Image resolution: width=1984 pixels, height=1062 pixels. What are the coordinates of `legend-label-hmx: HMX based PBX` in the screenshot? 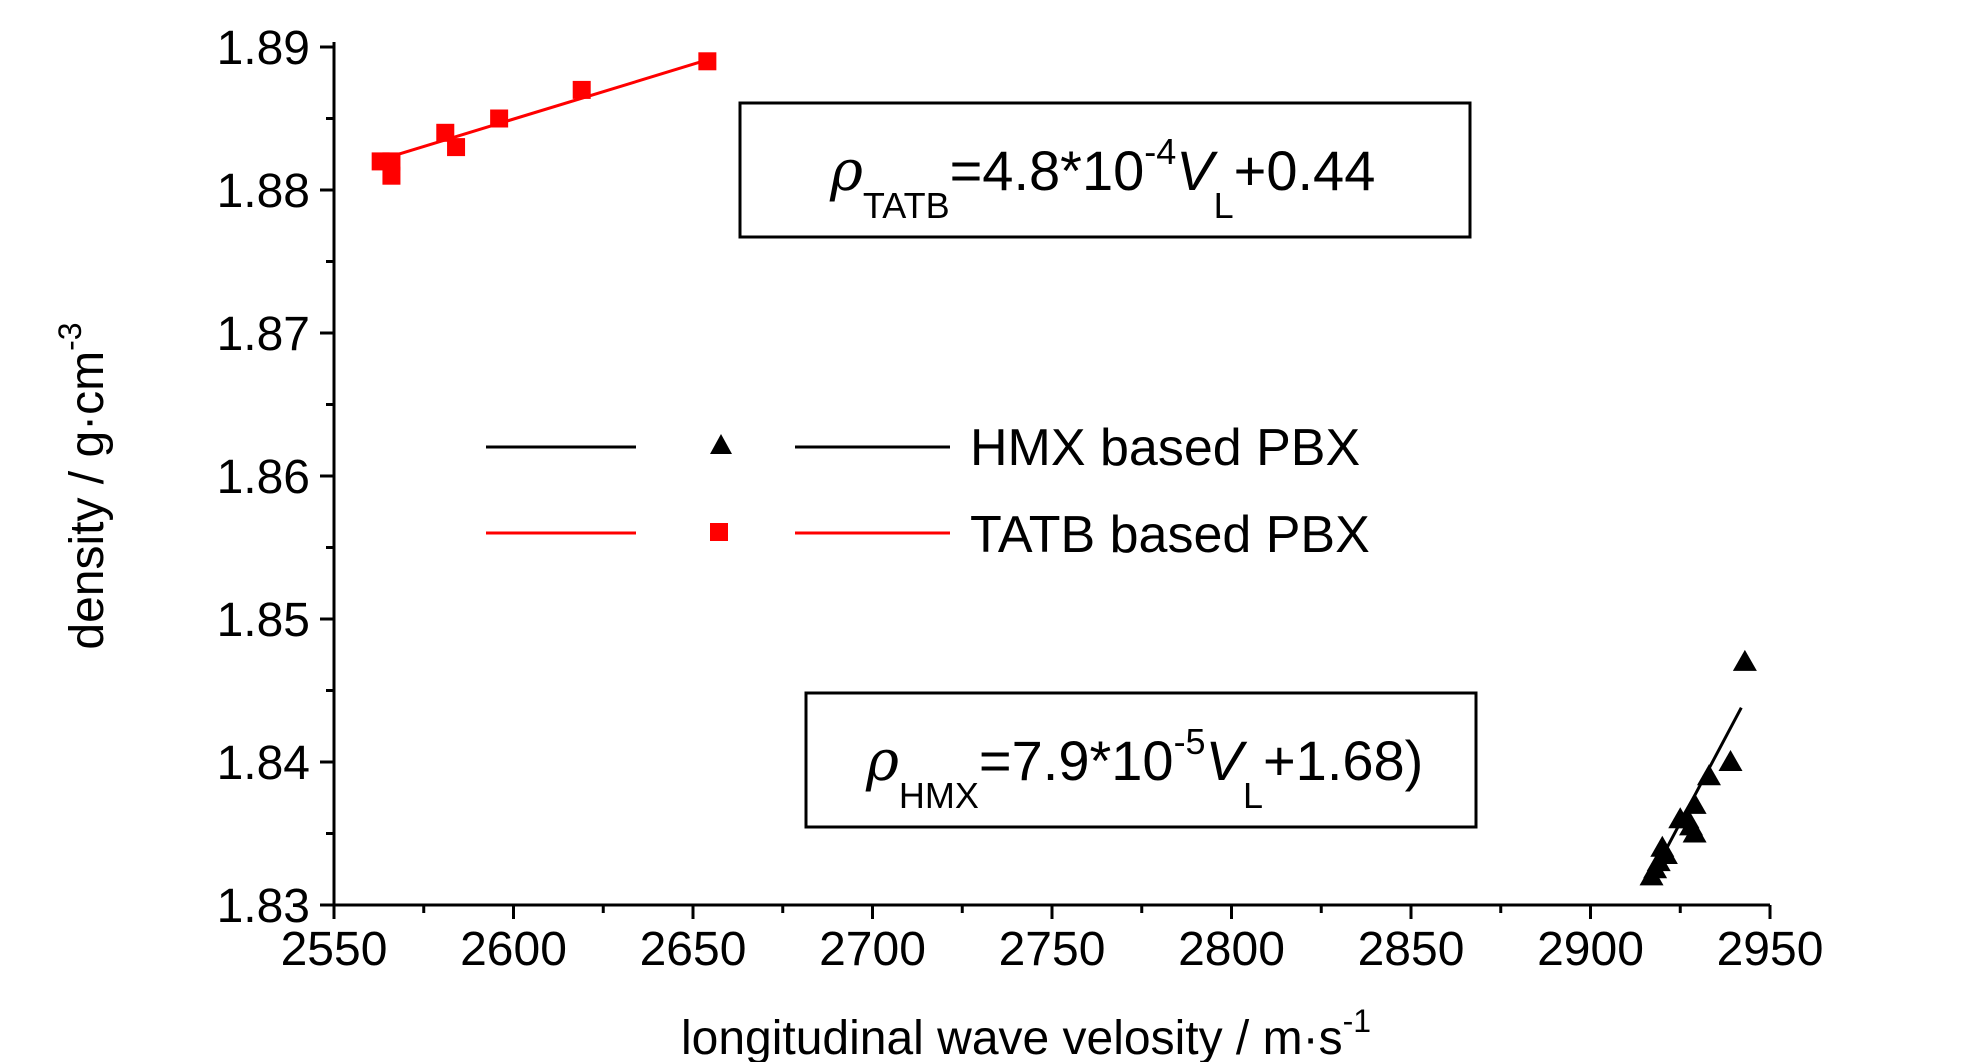 It's located at (1165, 448).